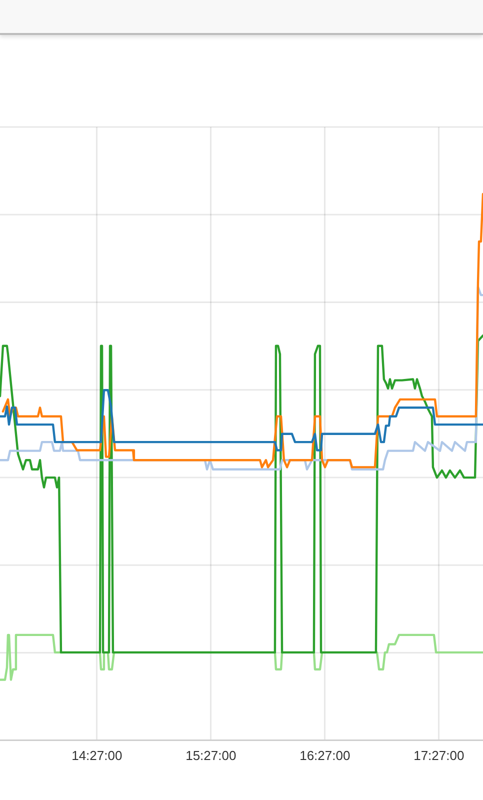 Image resolution: width=483 pixels, height=800 pixels. I want to click on x-tick-label: 15:27:00, so click(211, 755).